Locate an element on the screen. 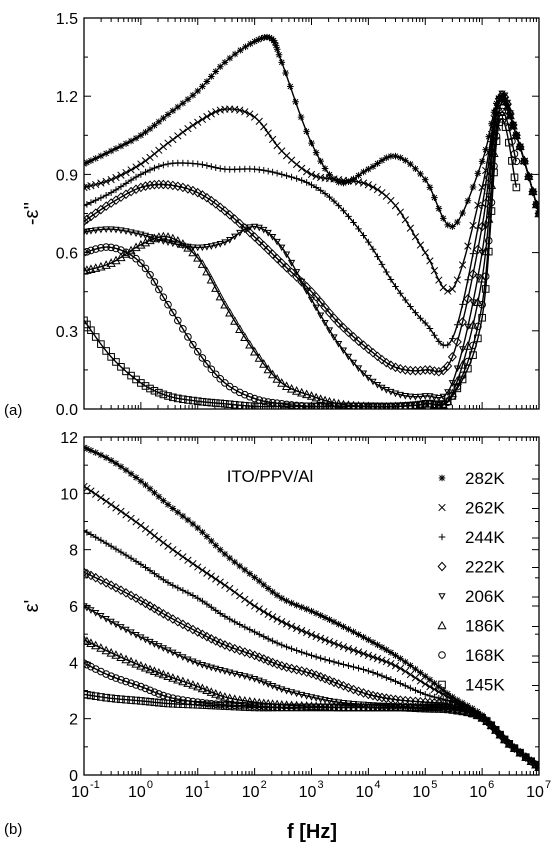 This screenshot has width=559, height=854. y-tick-label: 0.3 is located at coordinates (67, 332).